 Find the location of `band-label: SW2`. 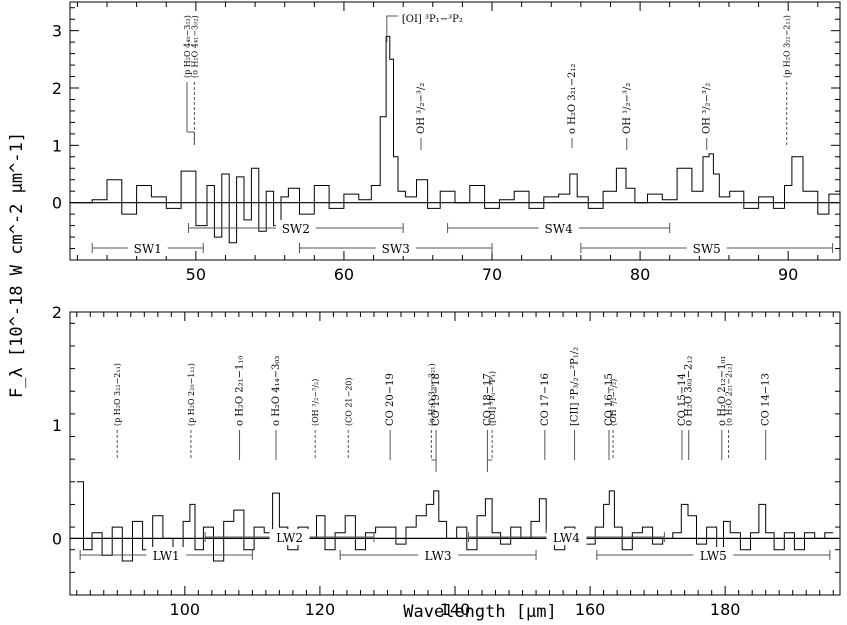

band-label: SW2 is located at coordinates (296, 229).